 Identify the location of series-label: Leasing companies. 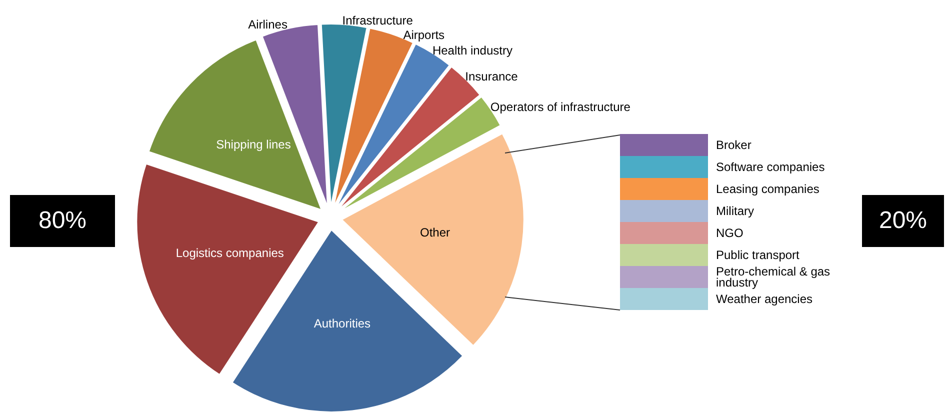
(768, 189).